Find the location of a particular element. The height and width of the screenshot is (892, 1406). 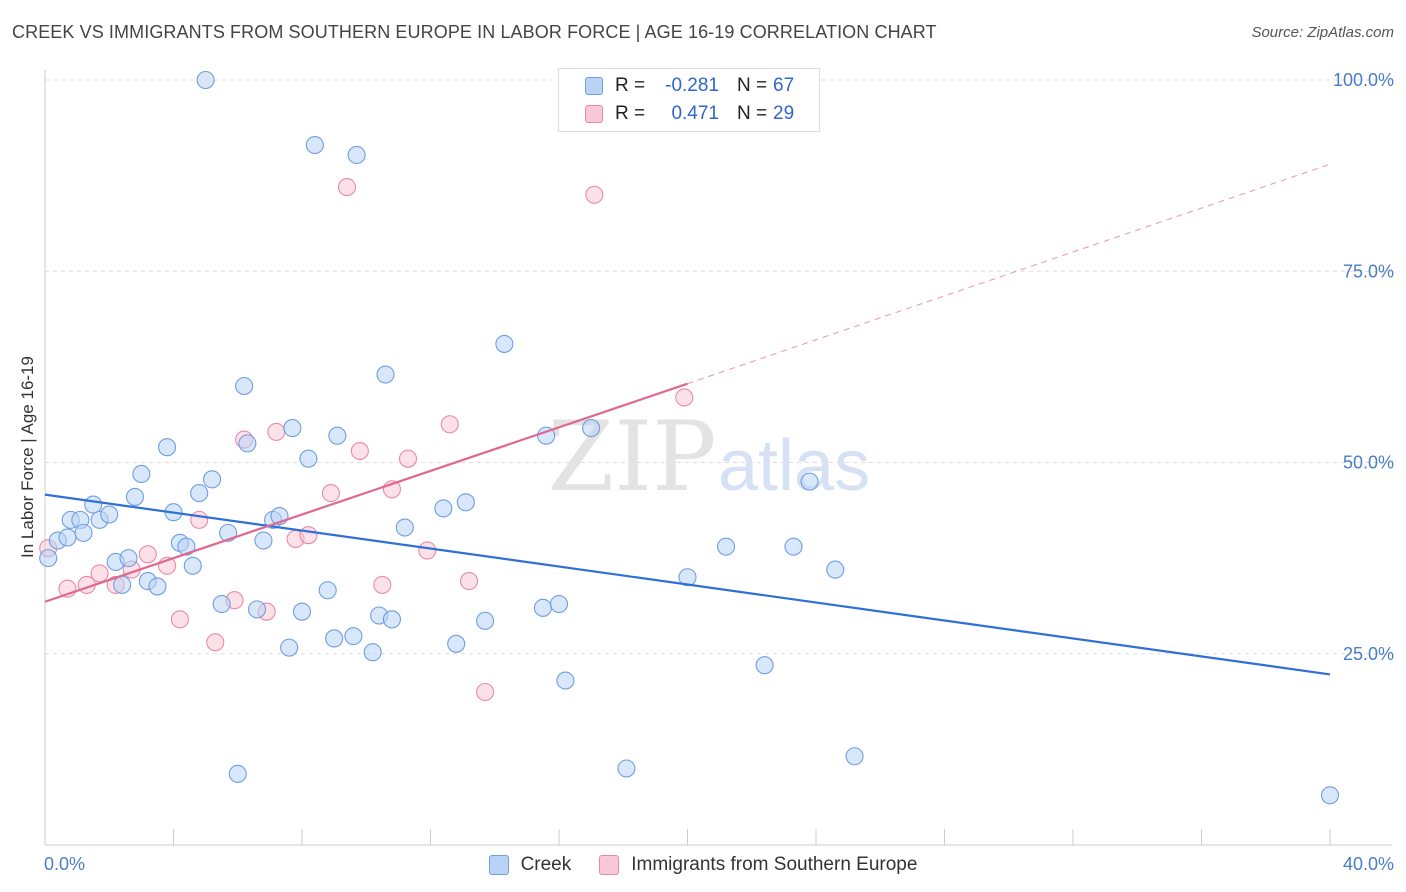

immigrants-trend-line is located at coordinates (366, 492).